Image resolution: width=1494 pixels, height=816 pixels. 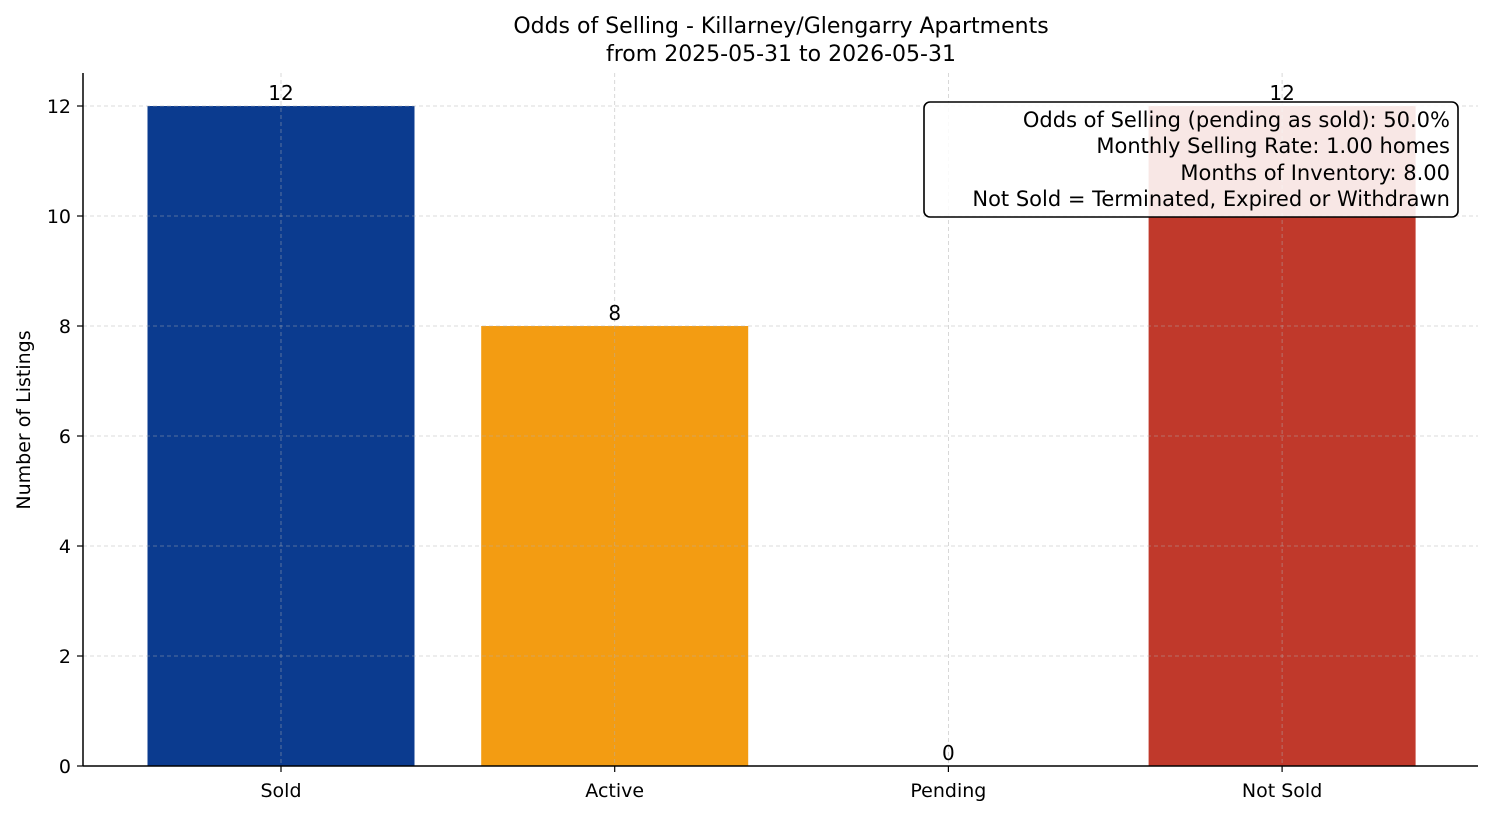 I want to click on y-axis-label: Number of Listings, so click(x=24, y=419).